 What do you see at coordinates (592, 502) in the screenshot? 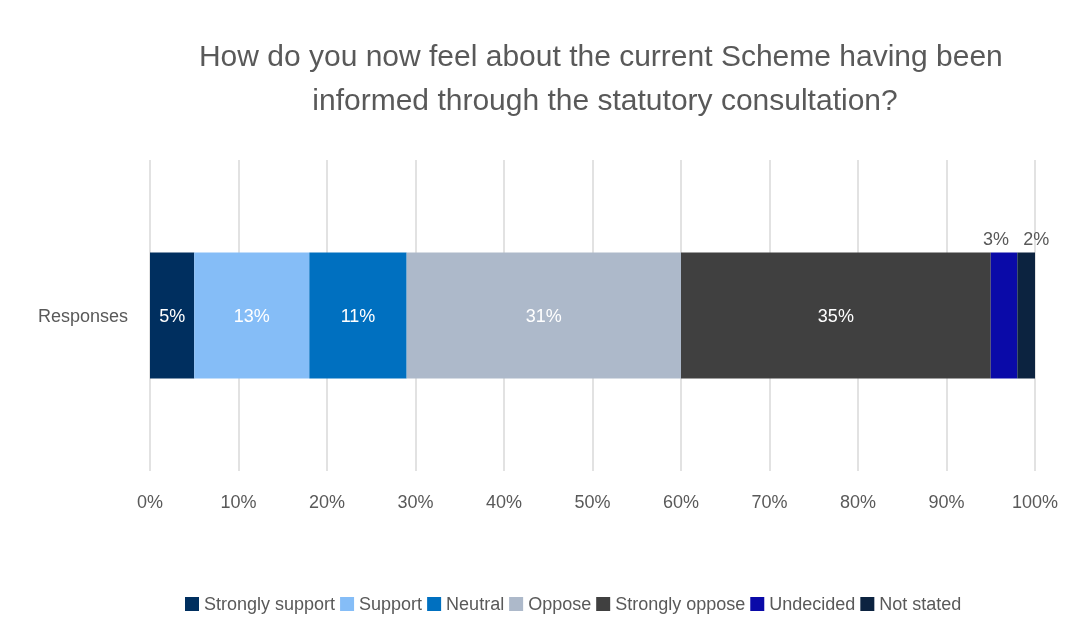
I see `x-tick-label: 50%` at bounding box center [592, 502].